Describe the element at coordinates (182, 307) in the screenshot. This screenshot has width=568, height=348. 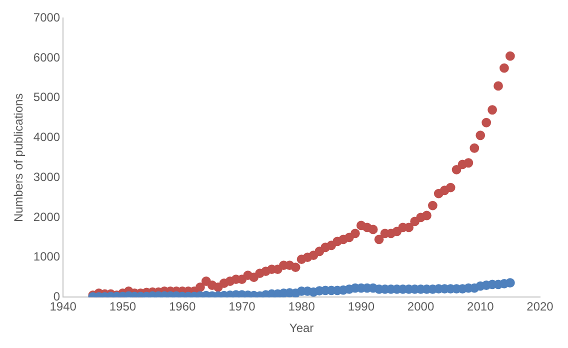
I see `x-tick-label: 1960` at that location.